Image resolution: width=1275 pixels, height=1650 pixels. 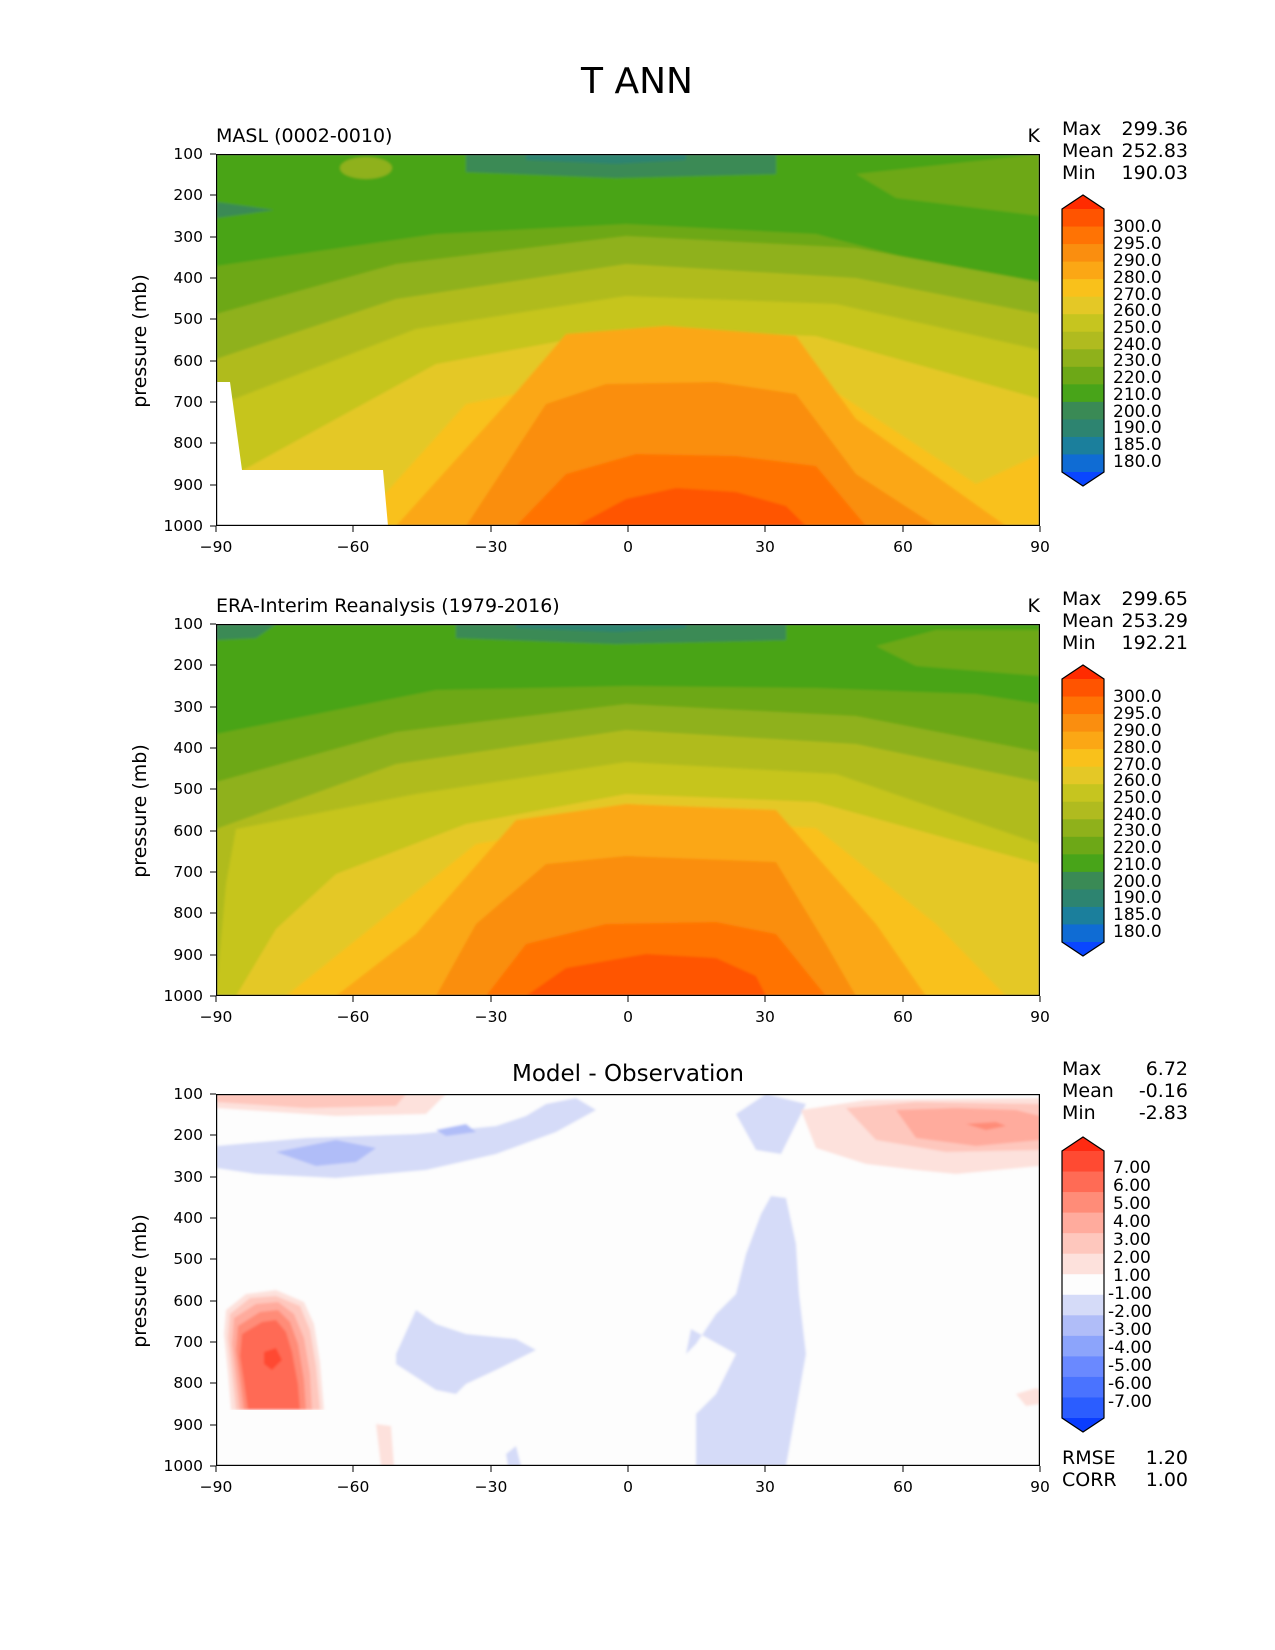 What do you see at coordinates (1155, 621) in the screenshot?
I see `stat-value: 253.29` at bounding box center [1155, 621].